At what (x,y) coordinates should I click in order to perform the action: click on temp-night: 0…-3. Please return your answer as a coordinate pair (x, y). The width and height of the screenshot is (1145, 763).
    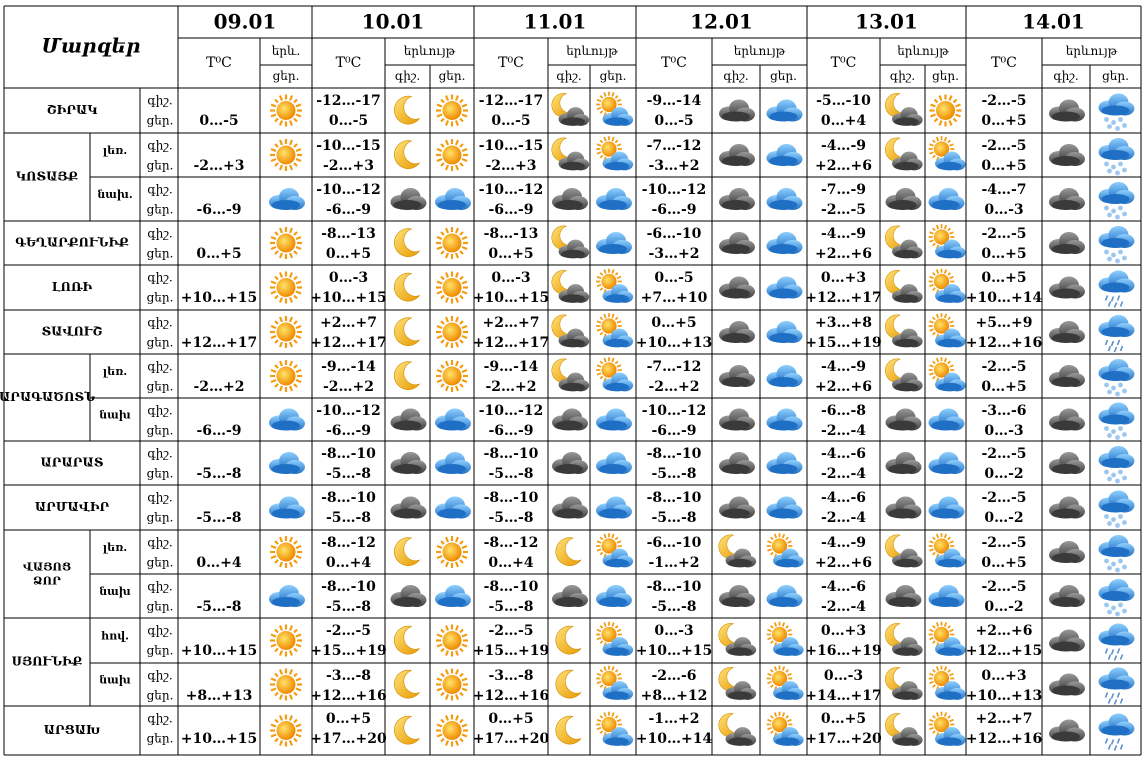
    Looking at the image, I should click on (673, 631).